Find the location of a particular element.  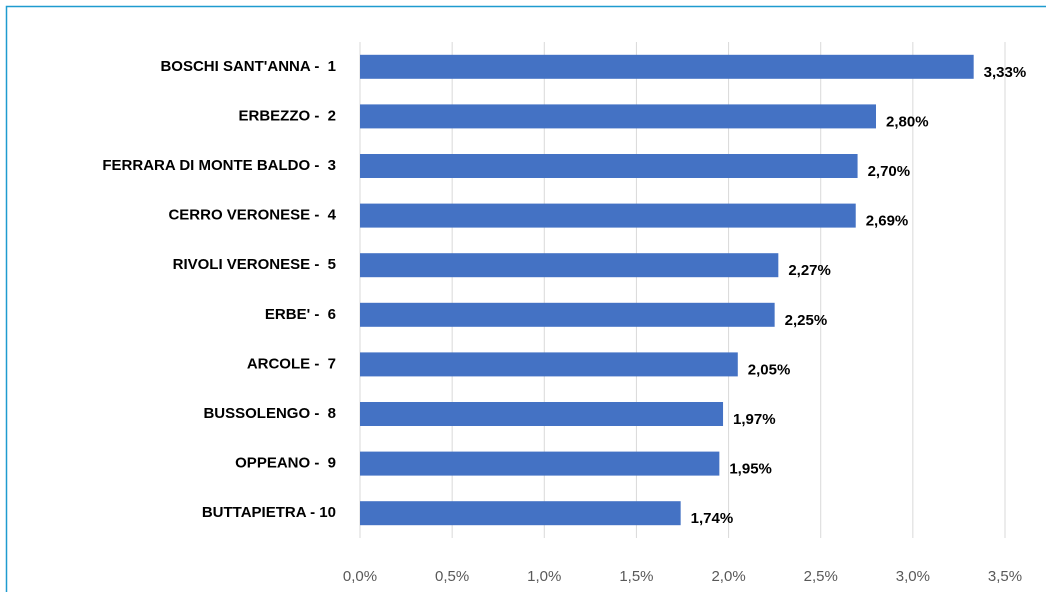

category-label: BUSSOLENGO - 8 is located at coordinates (269, 413).